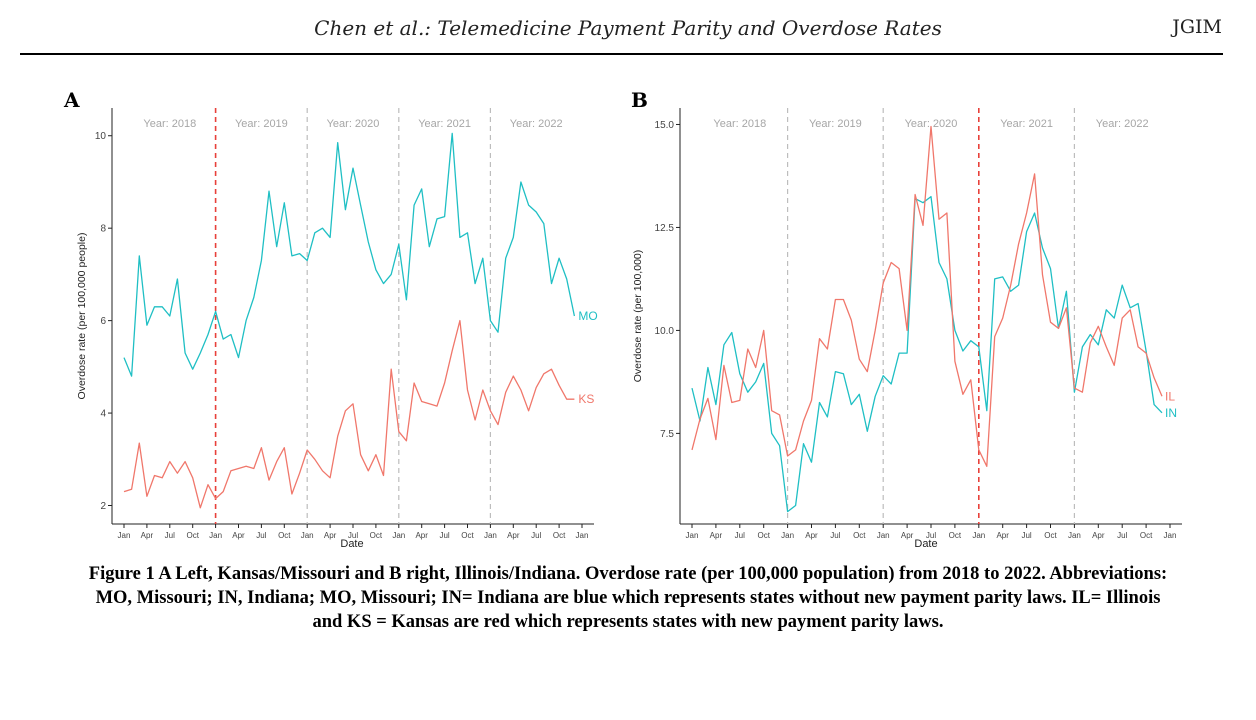  What do you see at coordinates (639, 100) in the screenshot?
I see `panel-letter-b: B` at bounding box center [639, 100].